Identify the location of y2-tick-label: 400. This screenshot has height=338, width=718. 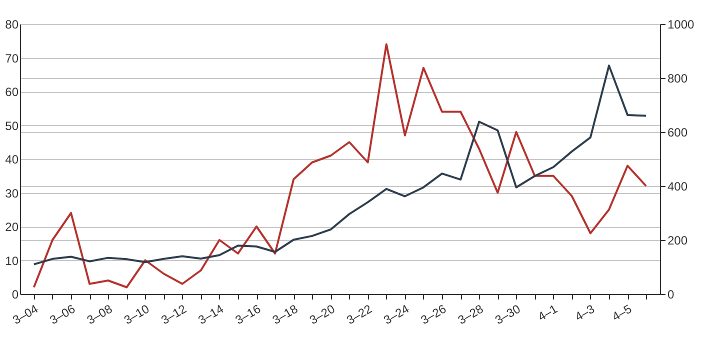
(678, 187).